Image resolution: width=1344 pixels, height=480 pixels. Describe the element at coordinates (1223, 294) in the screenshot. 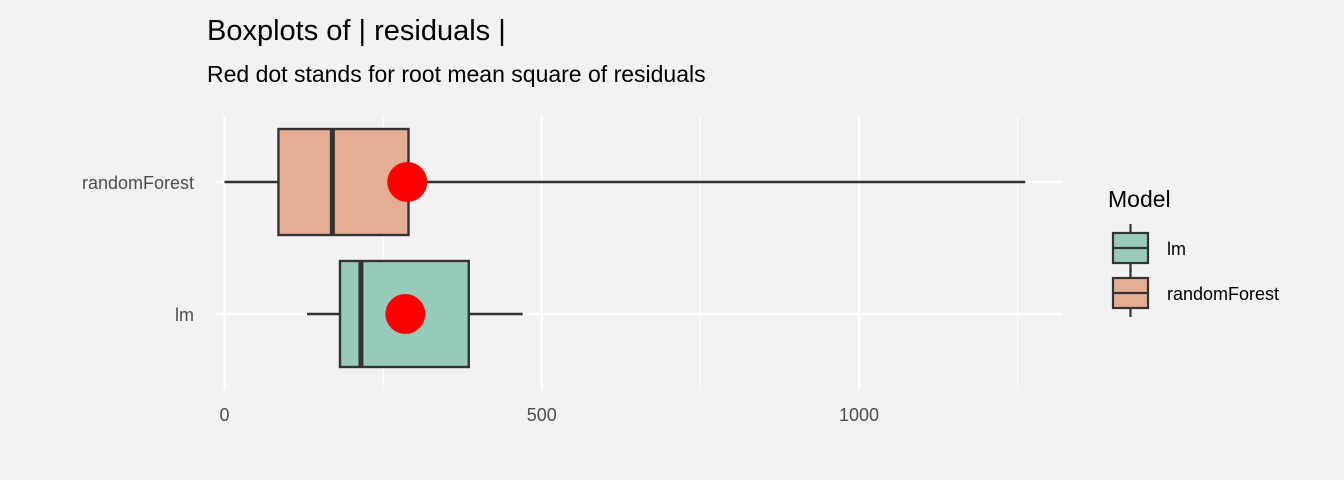

I see `legend-label: randomForest` at that location.